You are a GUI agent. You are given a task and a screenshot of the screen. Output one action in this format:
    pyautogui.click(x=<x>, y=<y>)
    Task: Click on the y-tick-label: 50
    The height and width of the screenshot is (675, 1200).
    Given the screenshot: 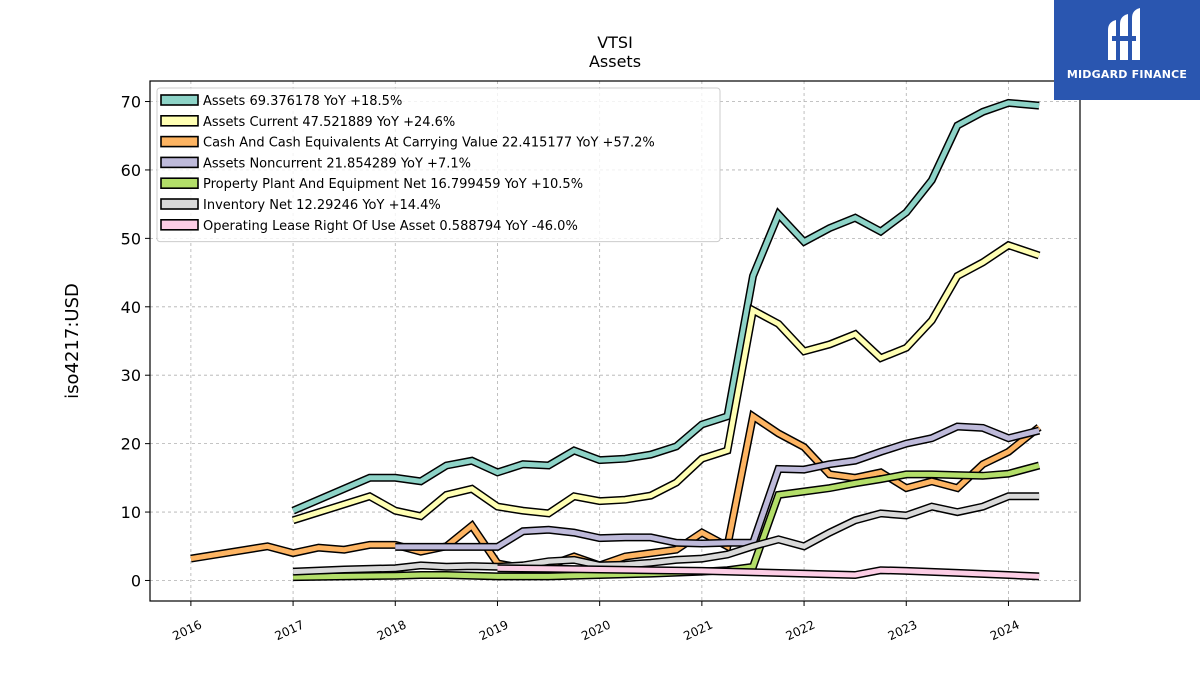 What is the action you would take?
    pyautogui.click(x=131, y=238)
    